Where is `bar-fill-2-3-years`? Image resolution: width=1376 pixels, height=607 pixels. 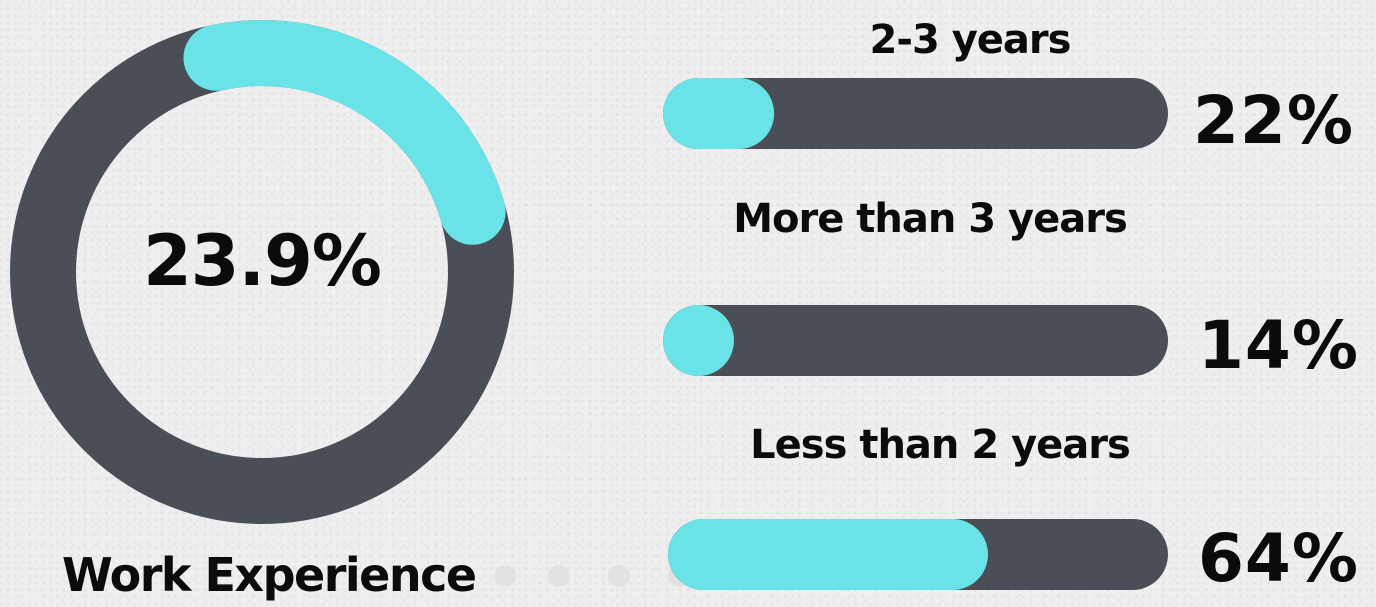 bar-fill-2-3-years is located at coordinates (719, 113).